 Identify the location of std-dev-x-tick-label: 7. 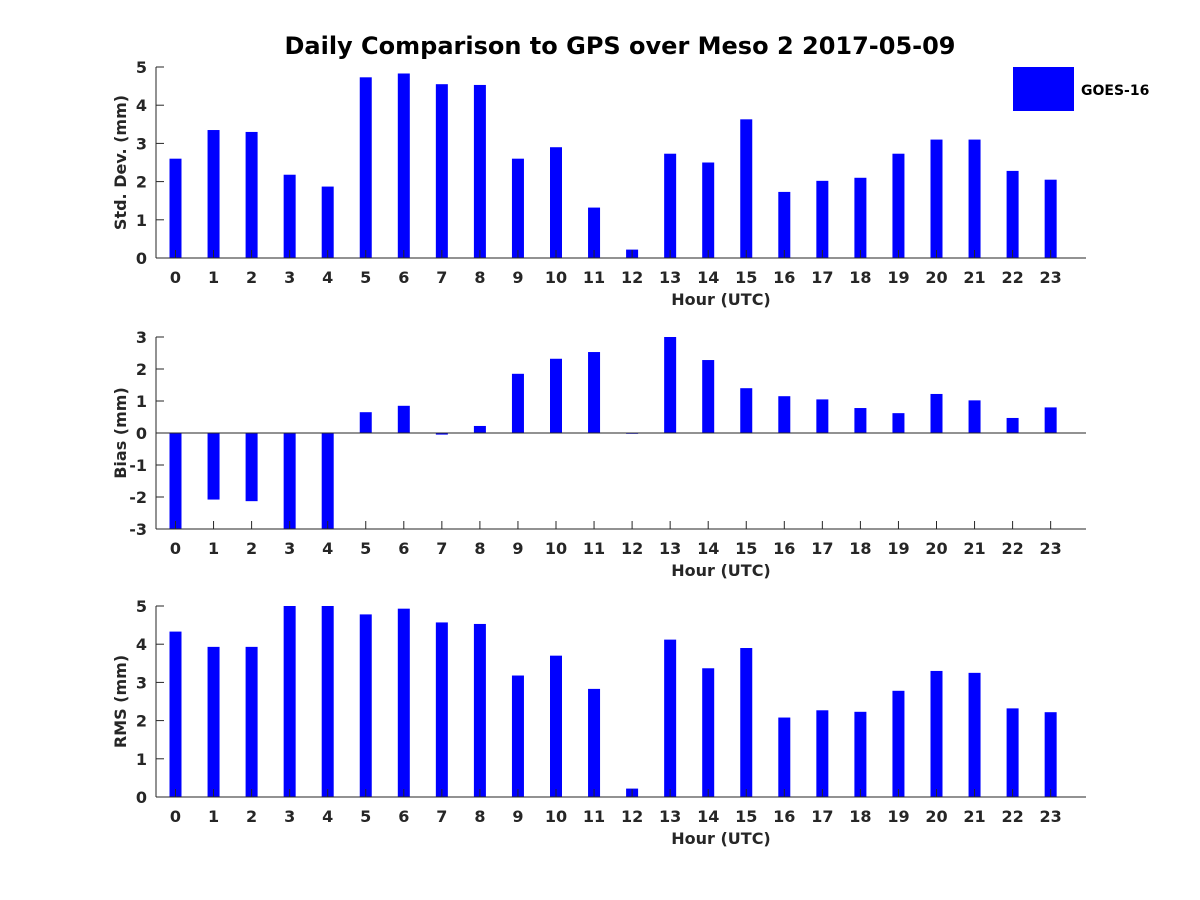
(441, 277).